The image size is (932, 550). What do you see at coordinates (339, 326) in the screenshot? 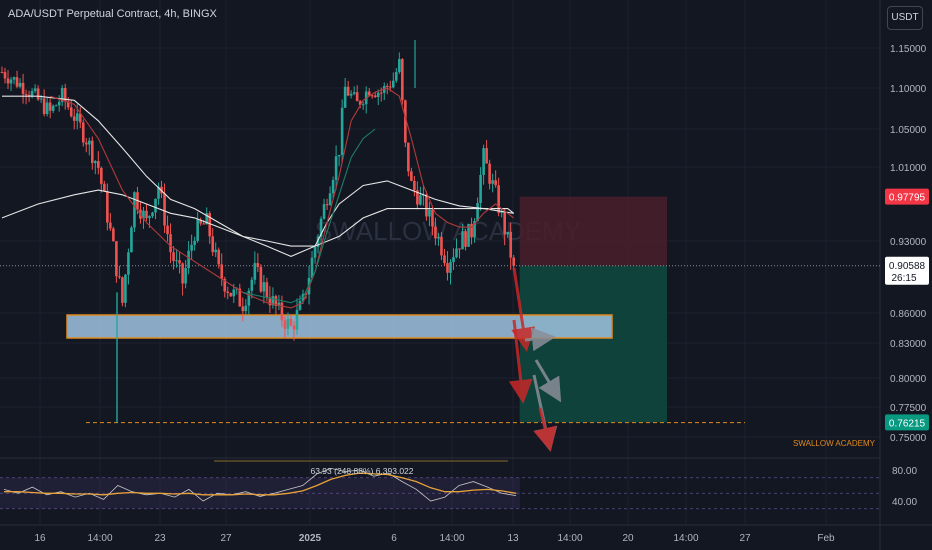
I see `support-zone-rect` at bounding box center [339, 326].